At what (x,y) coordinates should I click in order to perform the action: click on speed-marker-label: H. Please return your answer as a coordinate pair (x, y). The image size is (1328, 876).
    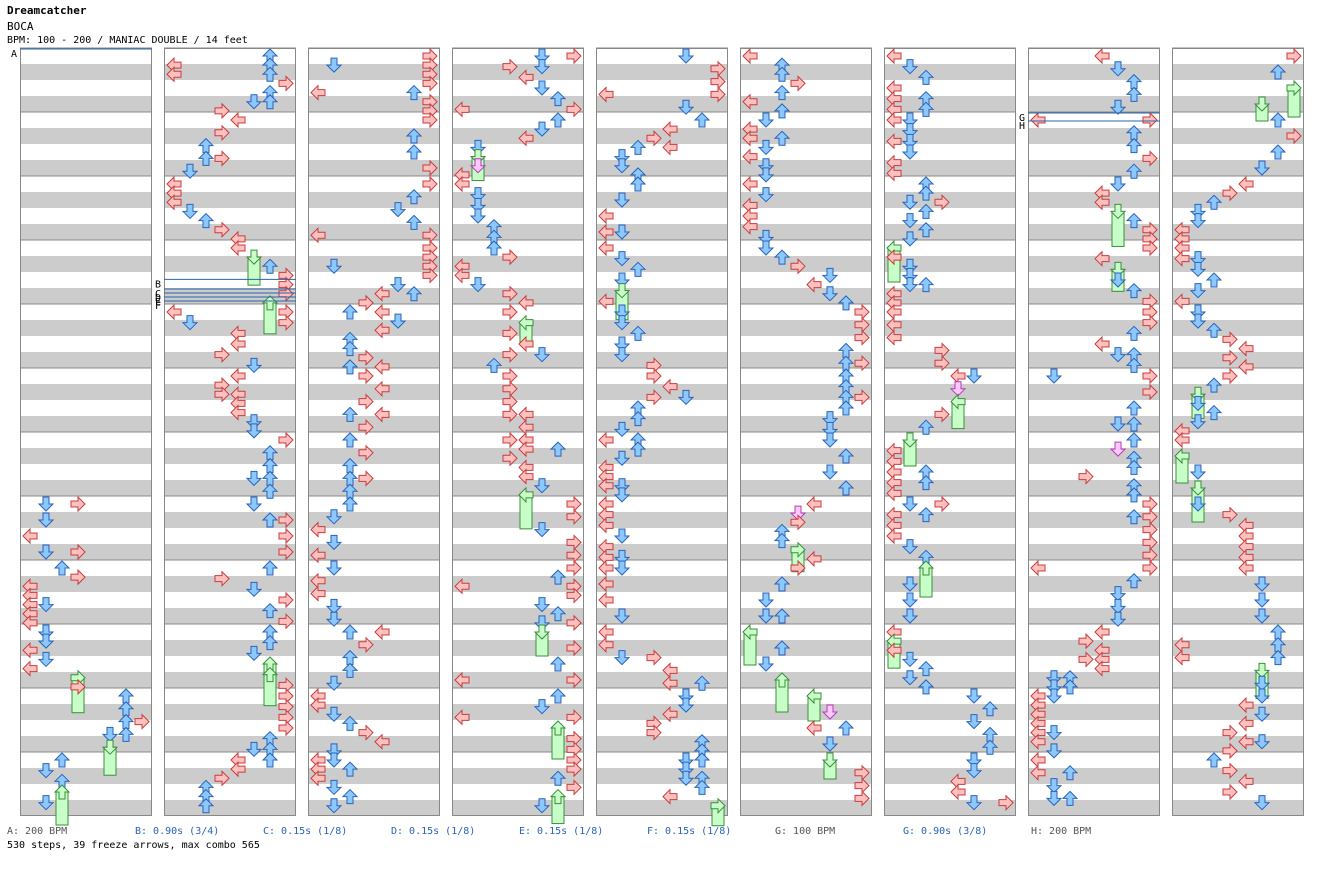
    Looking at the image, I should click on (1022, 126).